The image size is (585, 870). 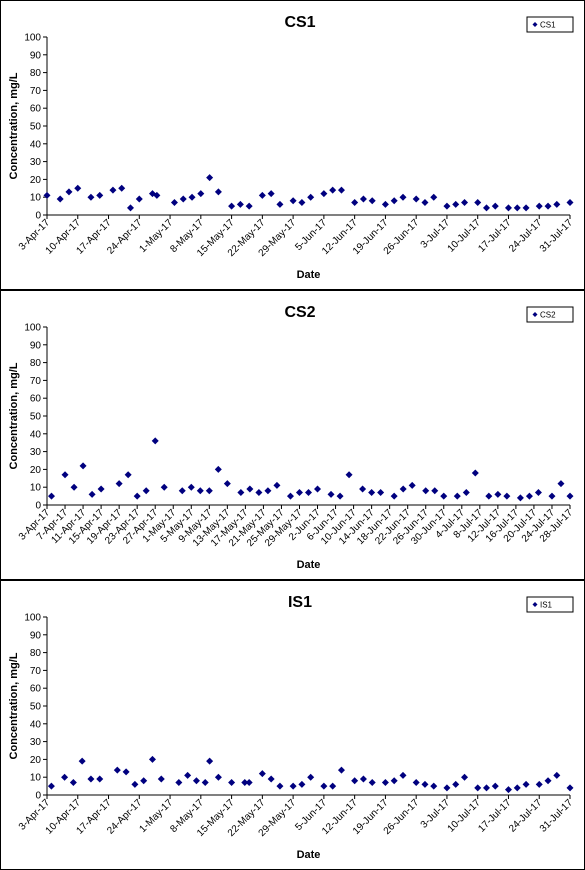 I want to click on chart-title: CS1, so click(x=299, y=22).